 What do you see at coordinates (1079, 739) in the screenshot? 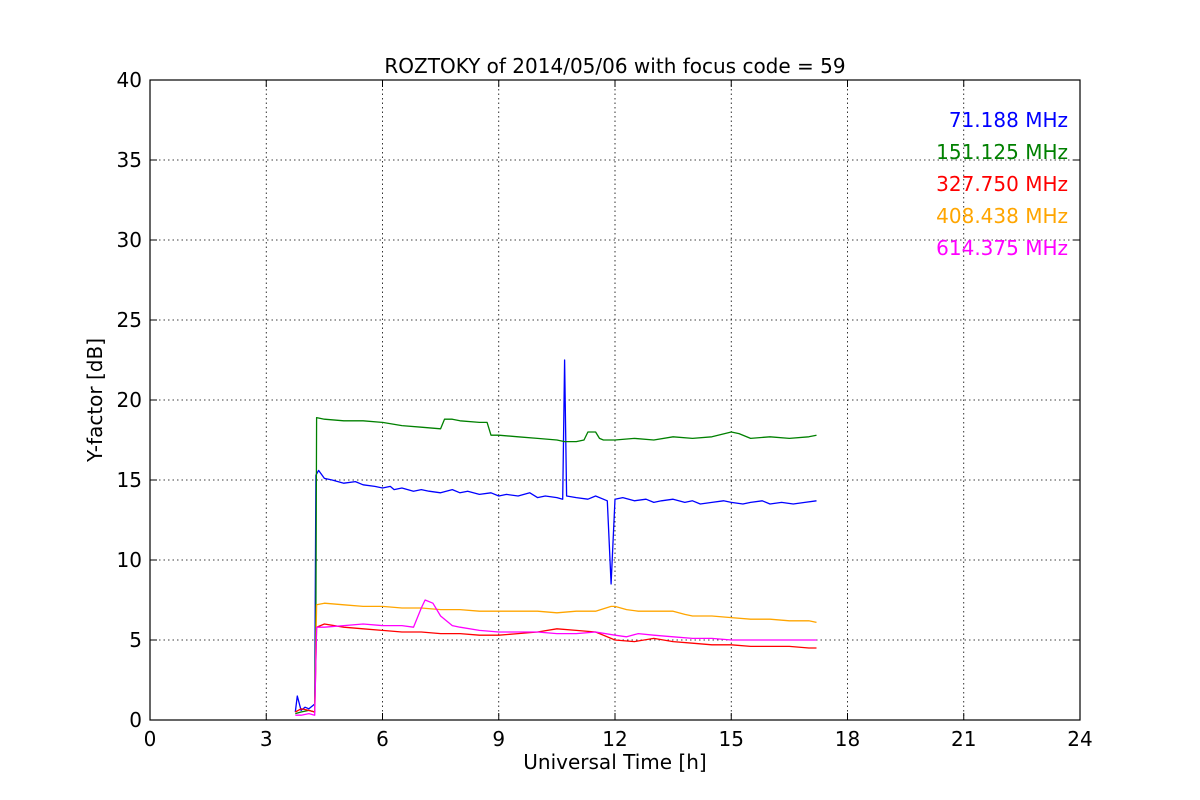
I see `x-tick-label: 24` at bounding box center [1079, 739].